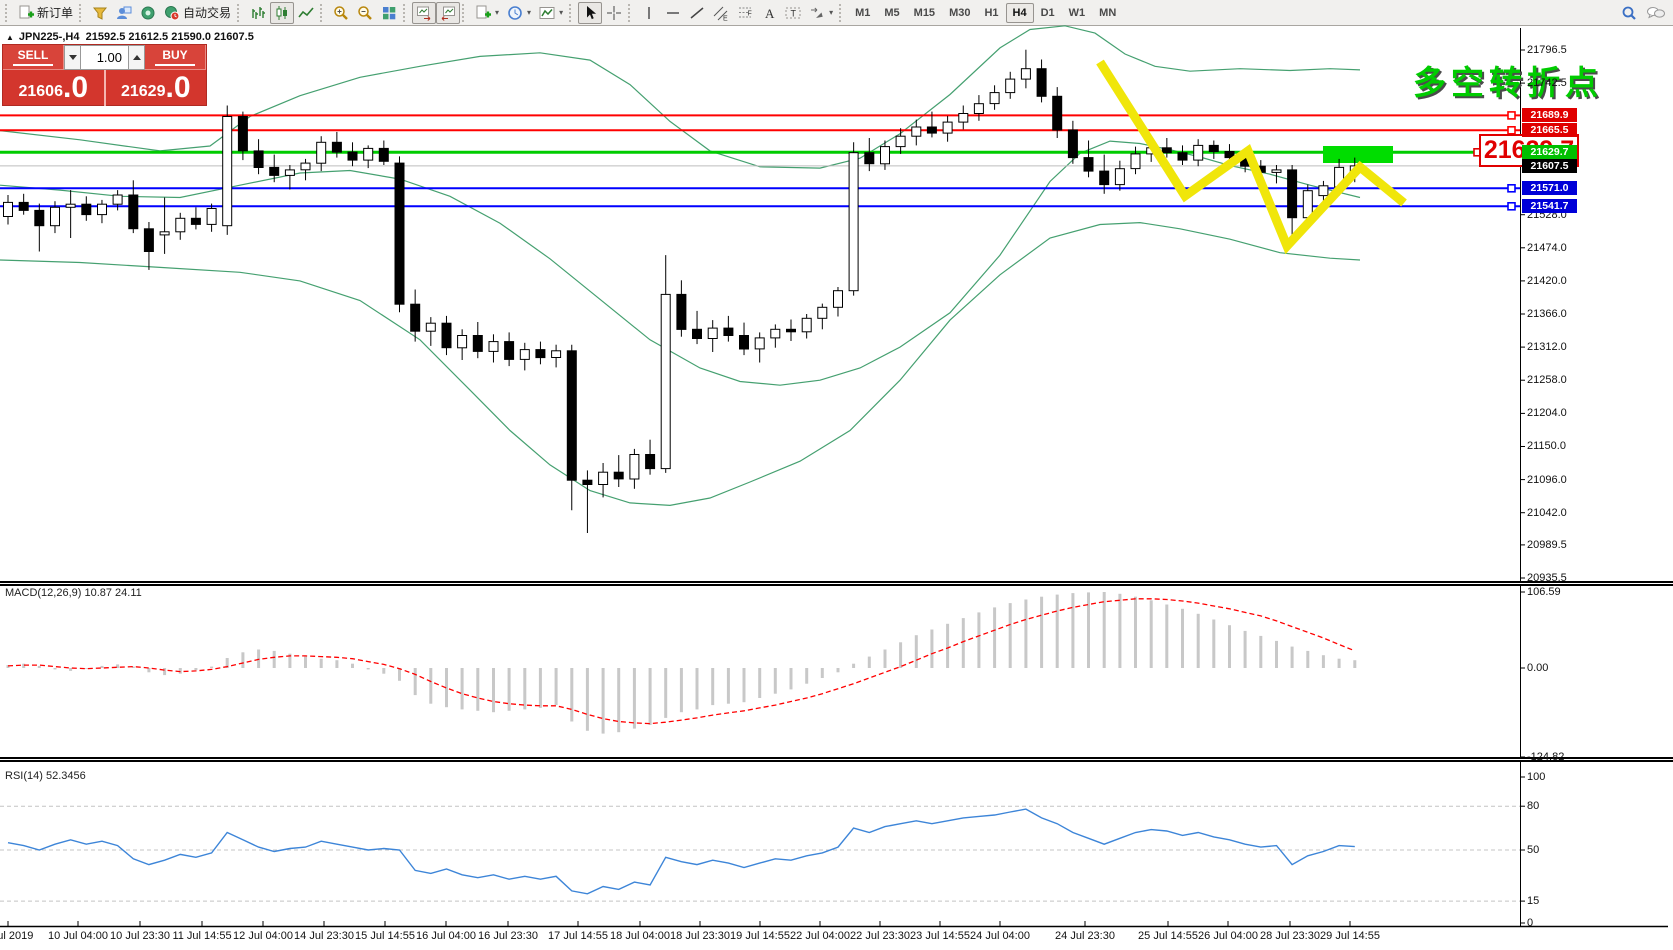  What do you see at coordinates (1547, 280) in the screenshot?
I see `price-axis-label: 21420.0` at bounding box center [1547, 280].